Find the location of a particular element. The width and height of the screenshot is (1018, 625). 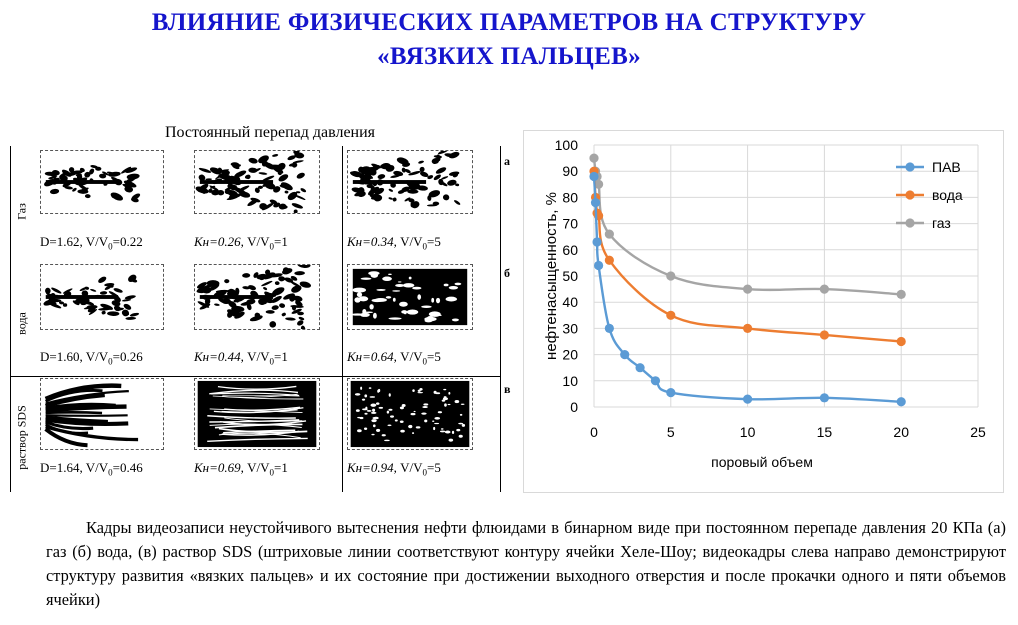

row-label: Газ is located at coordinates (21, 211).